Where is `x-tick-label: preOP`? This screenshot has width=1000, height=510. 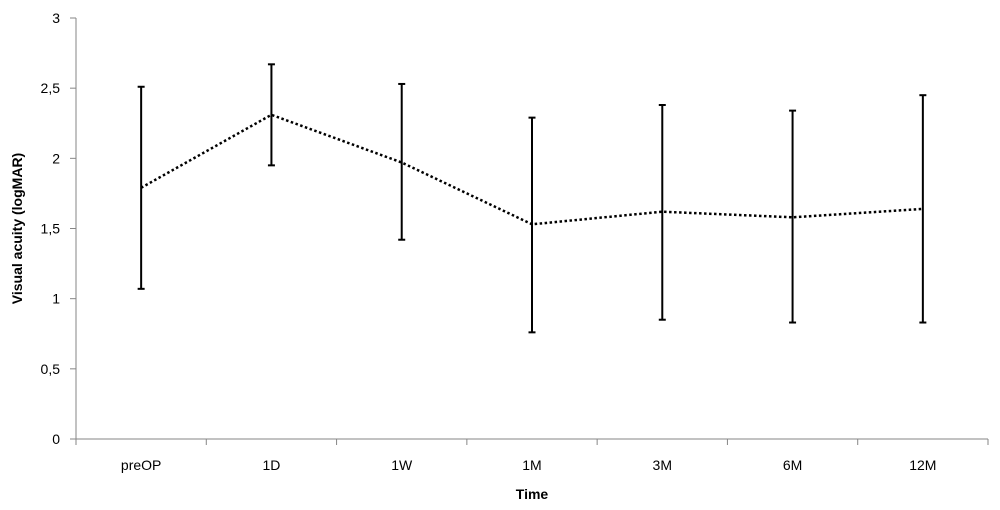 x-tick-label: preOP is located at coordinates (141, 465).